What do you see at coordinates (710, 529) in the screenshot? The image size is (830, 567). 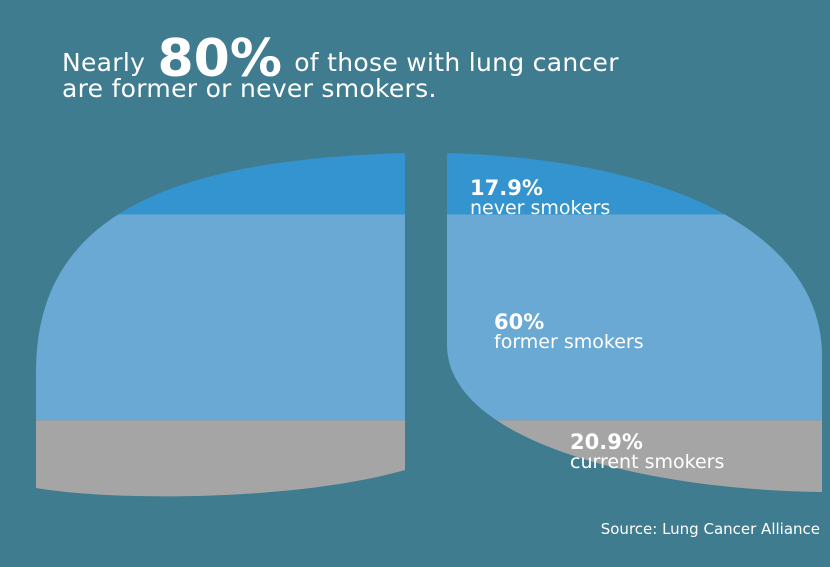 I see `source-note: Source: Lung Cancer Alliance` at bounding box center [710, 529].